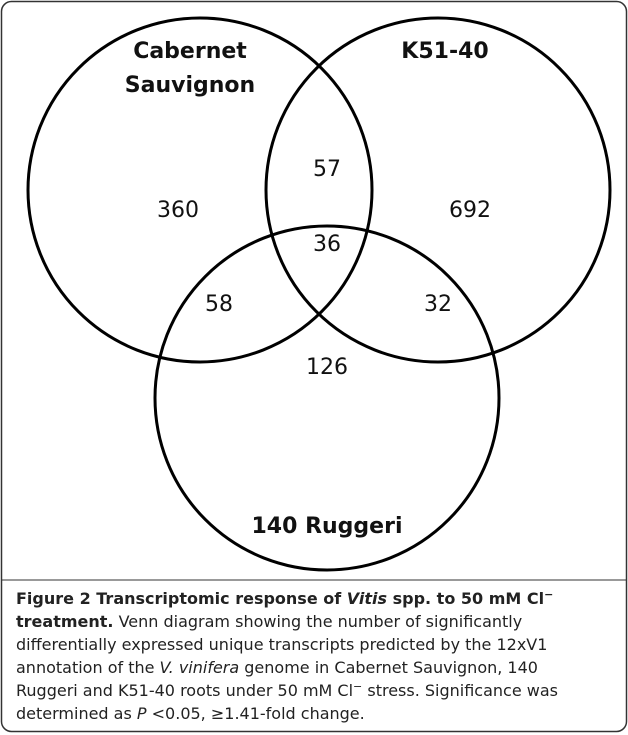 This screenshot has width=628, height=735. I want to click on region-count: 57, so click(327, 169).